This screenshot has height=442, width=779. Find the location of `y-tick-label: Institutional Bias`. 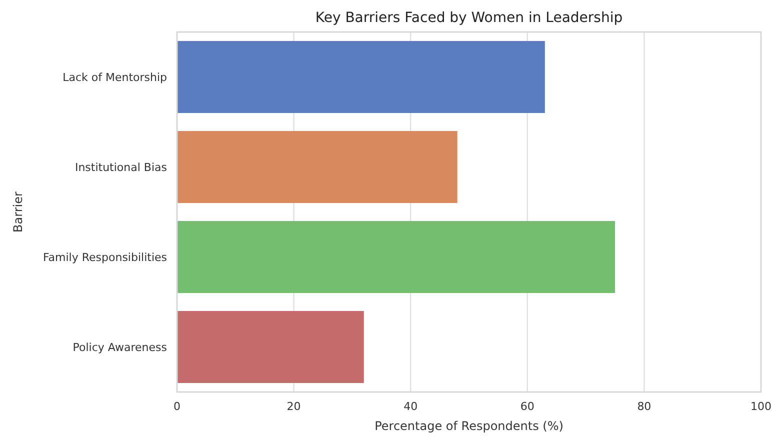

y-tick-label: Institutional Bias is located at coordinates (121, 167).